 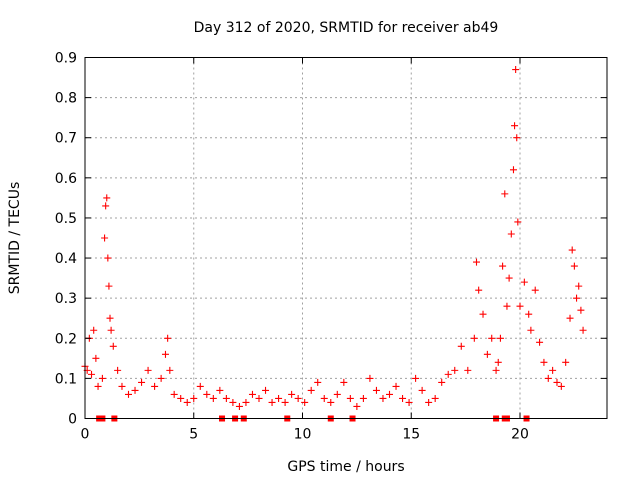 What do you see at coordinates (66, 379) in the screenshot?
I see `y-tick-label: 0.1` at bounding box center [66, 379].